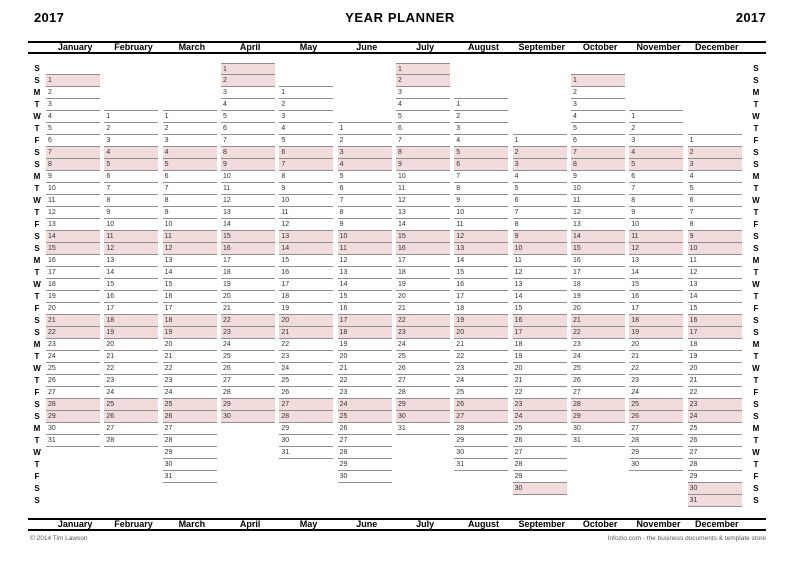 The image size is (800, 563). What do you see at coordinates (597, 309) in the screenshot?
I see `day-cell: 20` at bounding box center [597, 309].